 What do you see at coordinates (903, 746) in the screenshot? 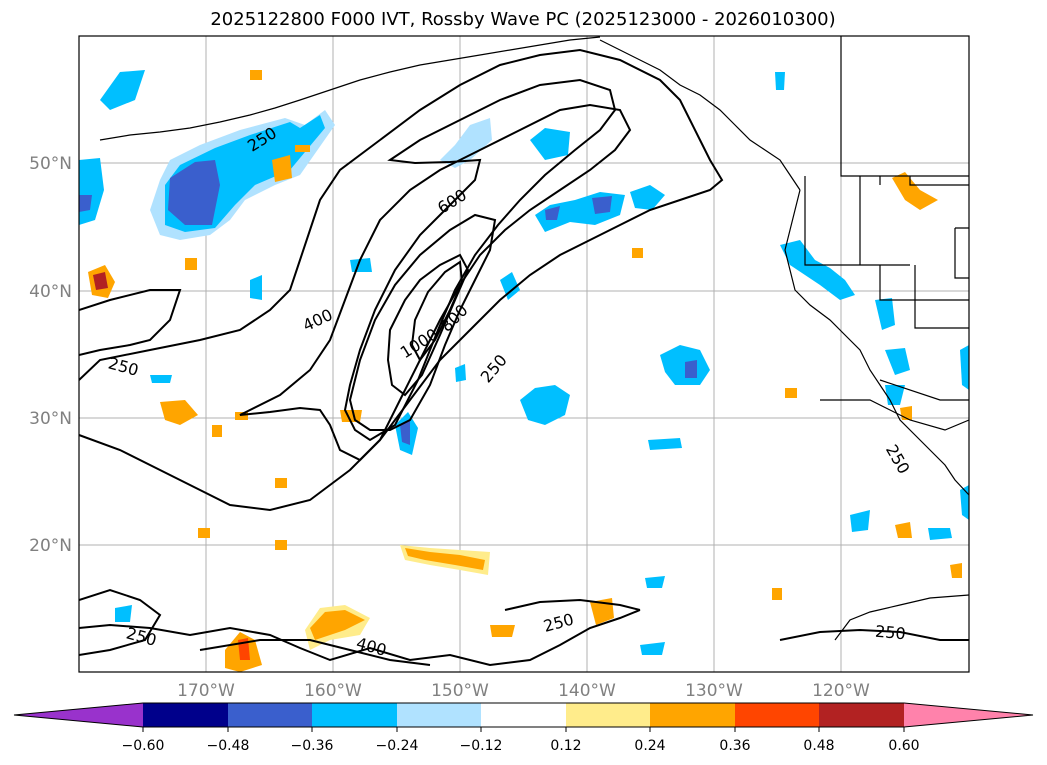
I see `colorbar-tick-label: 0.60` at bounding box center [903, 746].